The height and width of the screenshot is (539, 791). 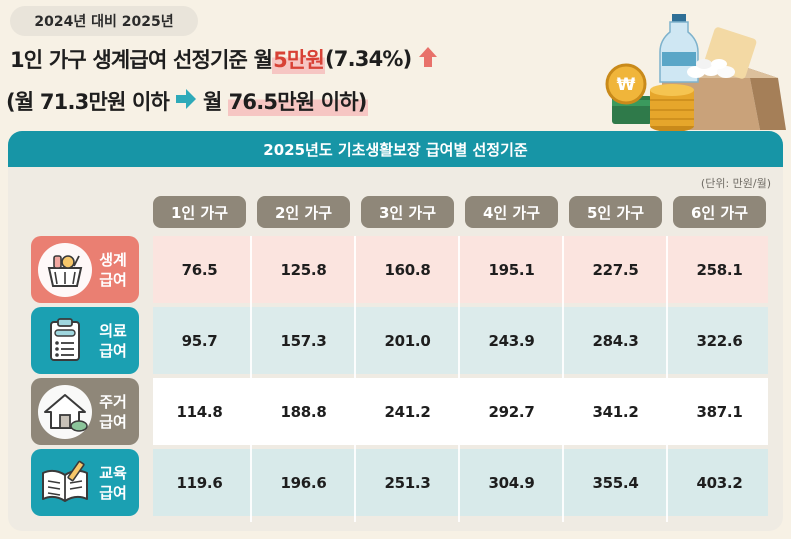 I want to click on unit-label: (단위: 만원/월), so click(x=735, y=183).